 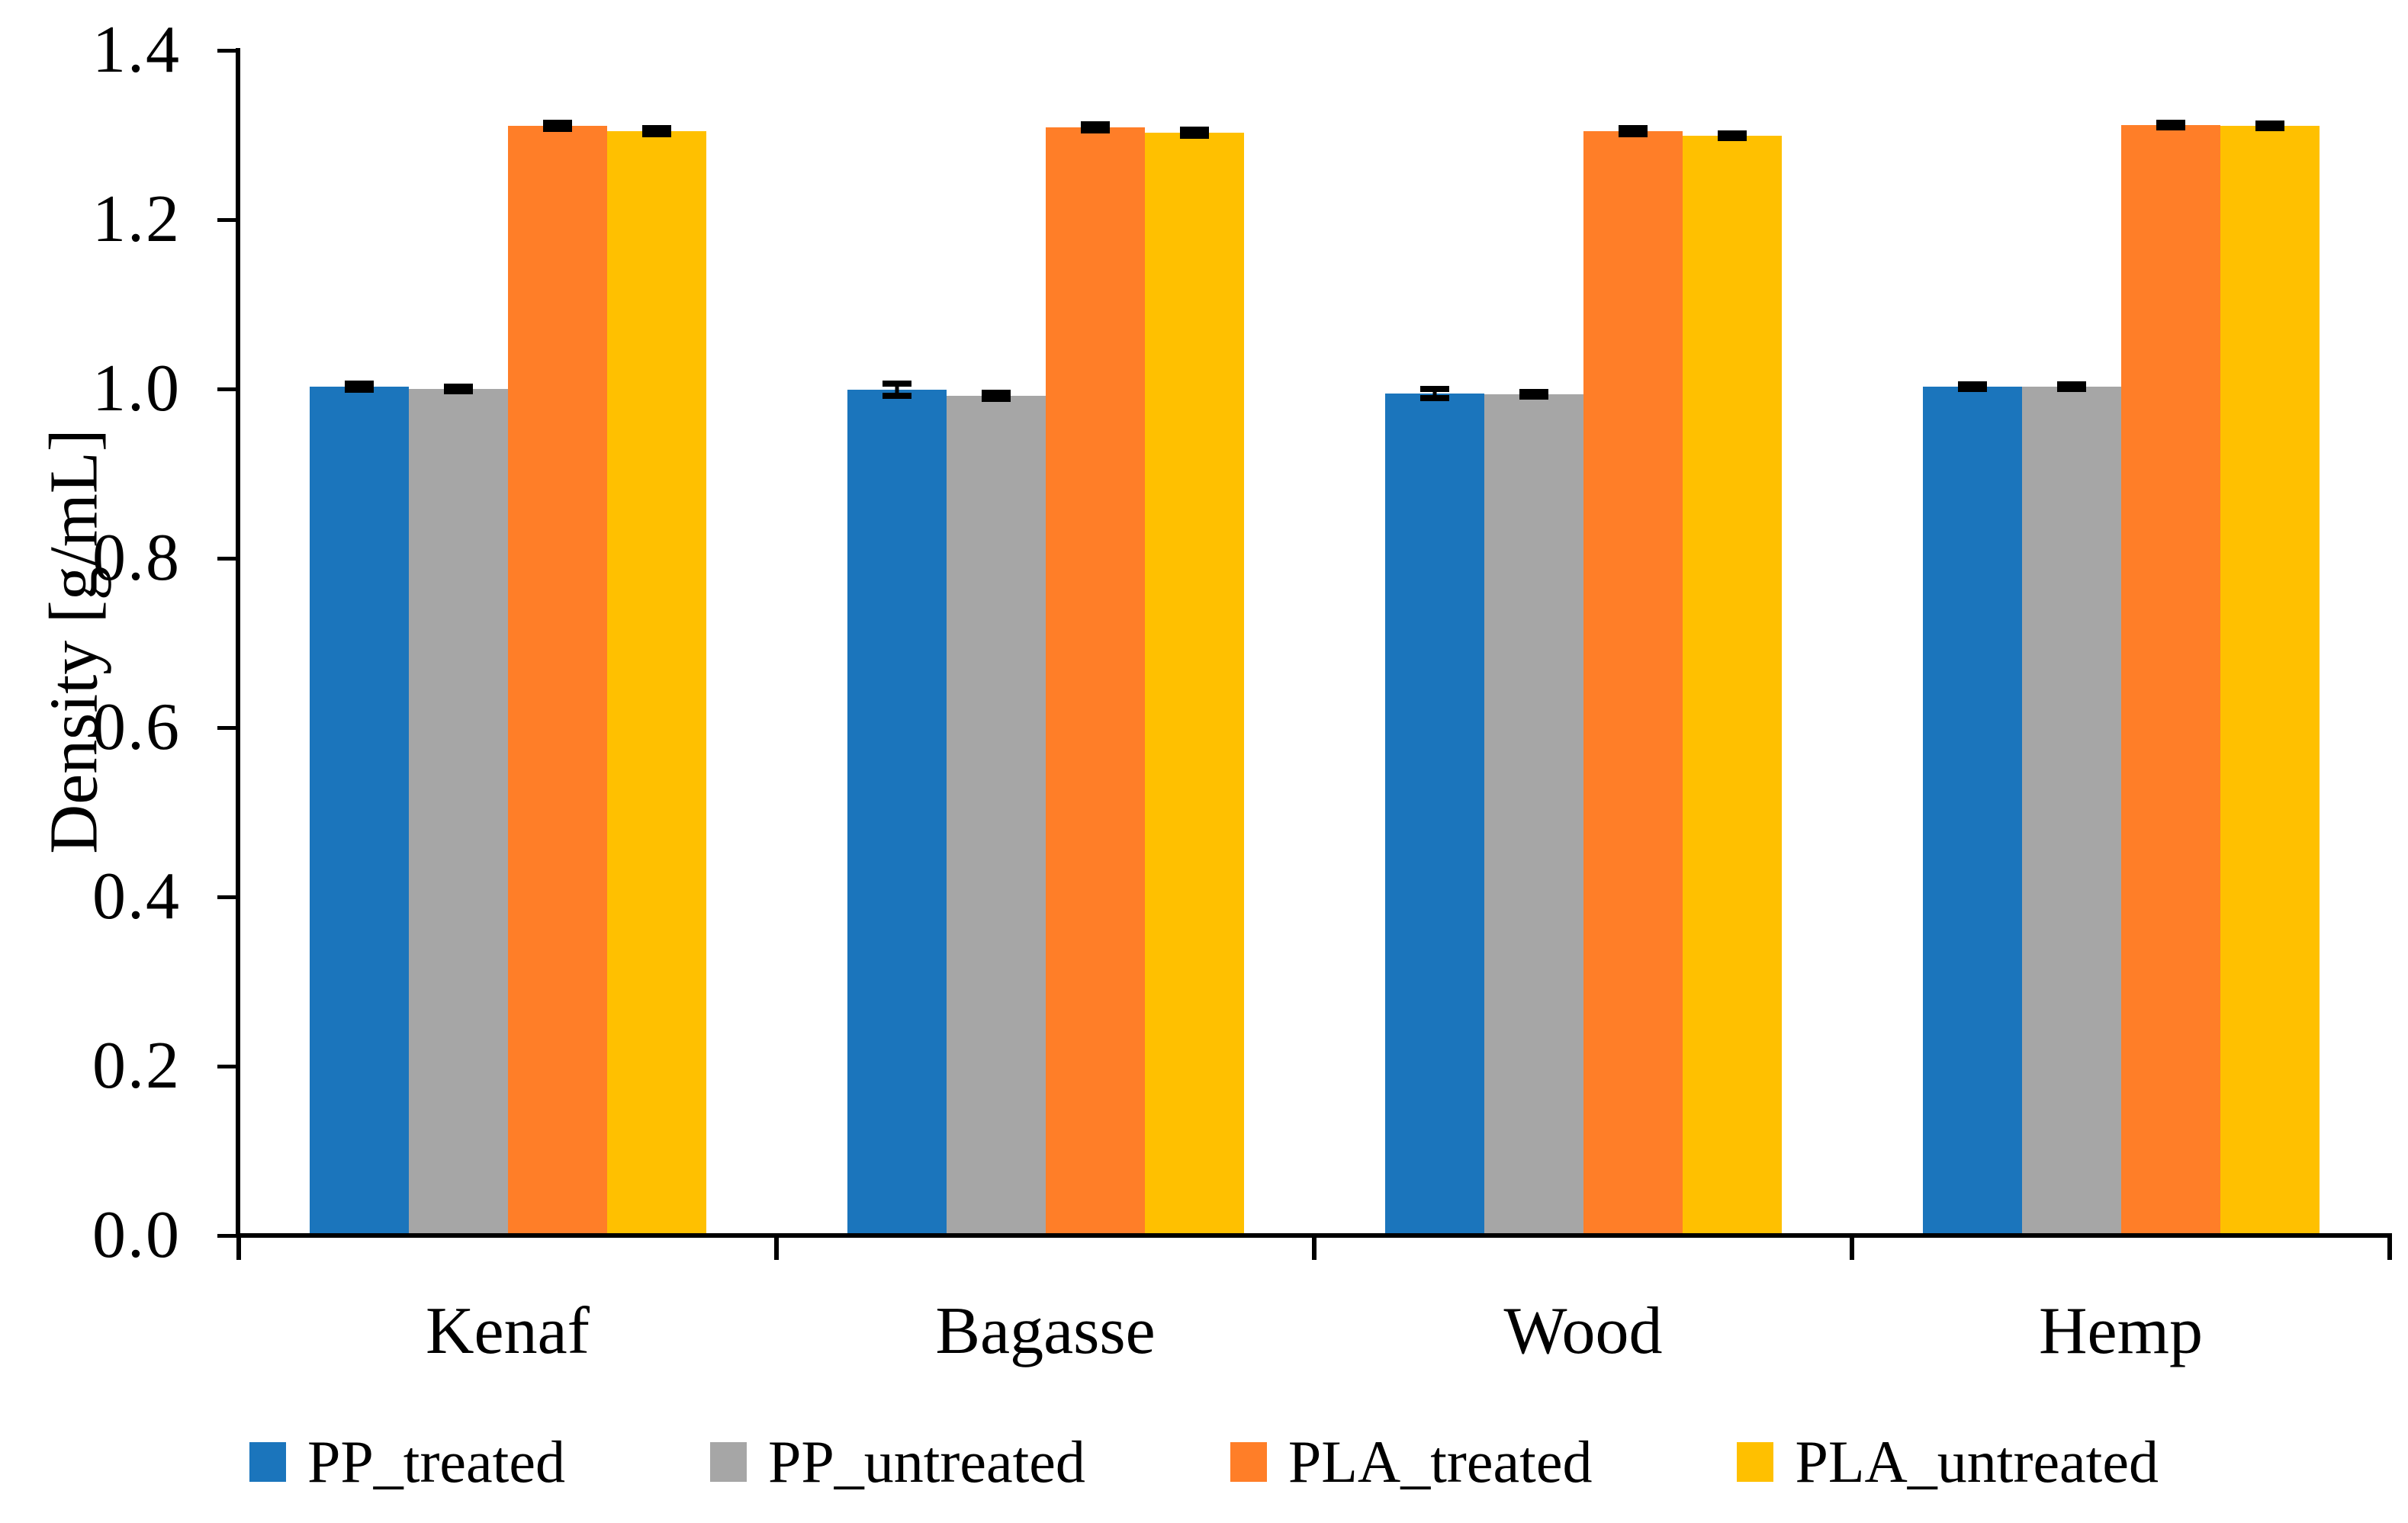 What do you see at coordinates (1095, 680) in the screenshot?
I see `bar-bagasse-pla-treated` at bounding box center [1095, 680].